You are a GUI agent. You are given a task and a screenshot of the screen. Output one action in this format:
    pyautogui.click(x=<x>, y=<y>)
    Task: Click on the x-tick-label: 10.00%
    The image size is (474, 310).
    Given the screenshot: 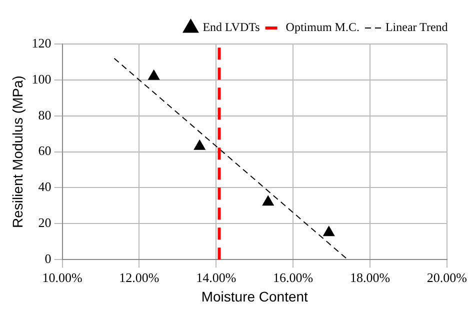 What is the action you would take?
    pyautogui.click(x=62, y=277)
    